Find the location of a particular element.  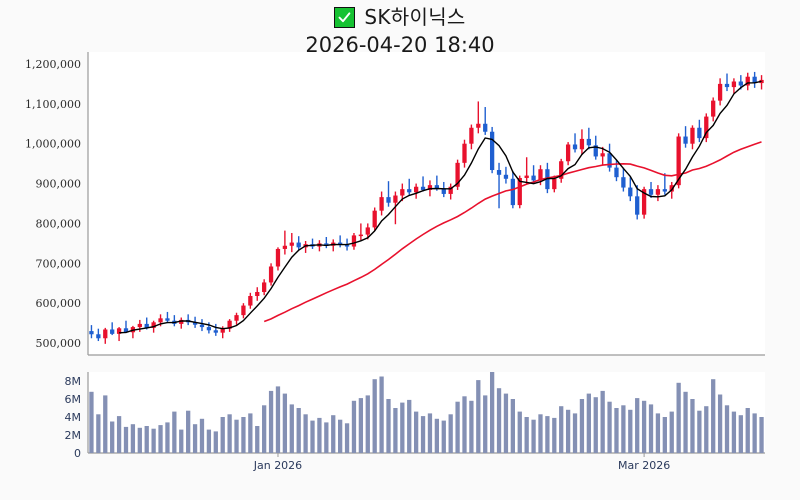

price-y-tick-label: 500,000 is located at coordinates (59, 343).